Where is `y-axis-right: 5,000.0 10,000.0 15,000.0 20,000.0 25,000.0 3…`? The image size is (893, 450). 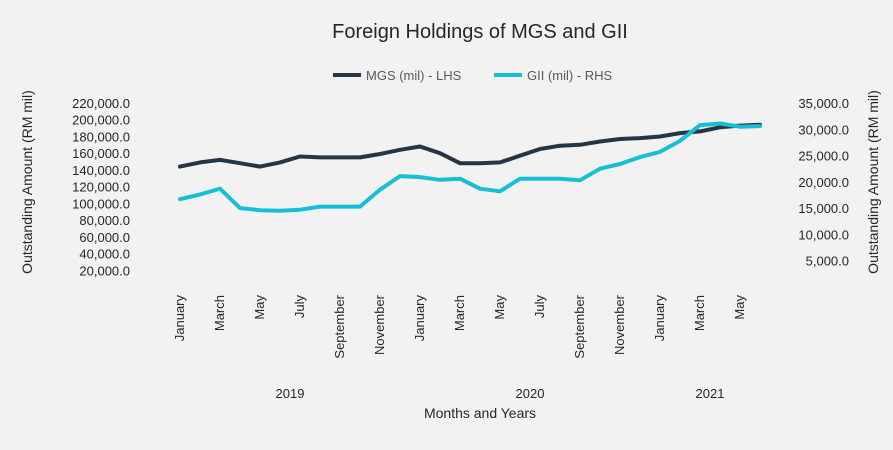 y-axis-right: 5,000.0 10,000.0 15,000.0 20,000.0 25,000.0 3… is located at coordinates (823, 182).